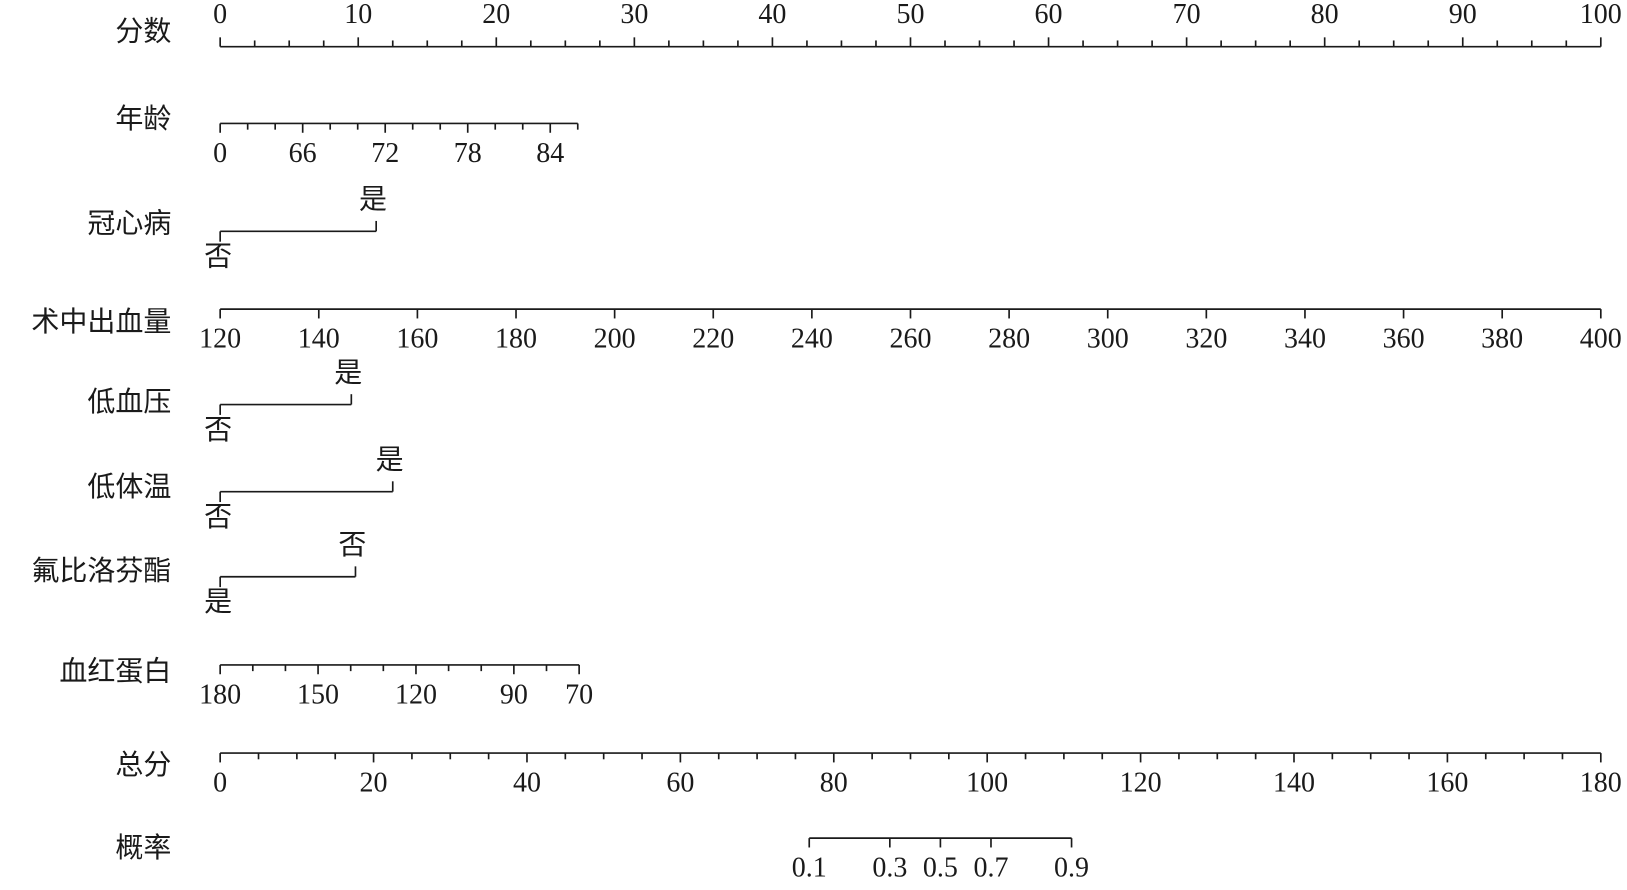 The height and width of the screenshot is (890, 1627). I want to click on tick-label: 220, so click(713, 339).